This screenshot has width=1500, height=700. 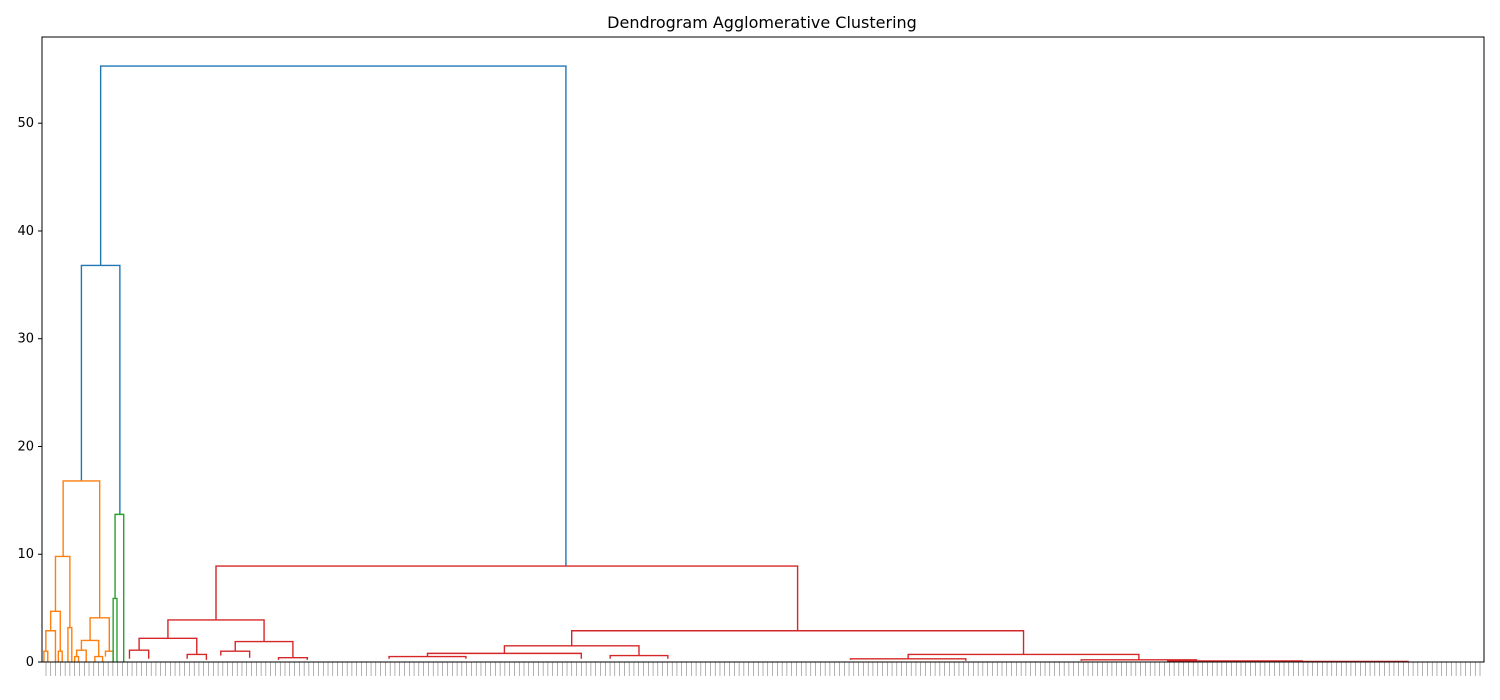 I want to click on y-tick-label: 0, so click(x=30, y=662).